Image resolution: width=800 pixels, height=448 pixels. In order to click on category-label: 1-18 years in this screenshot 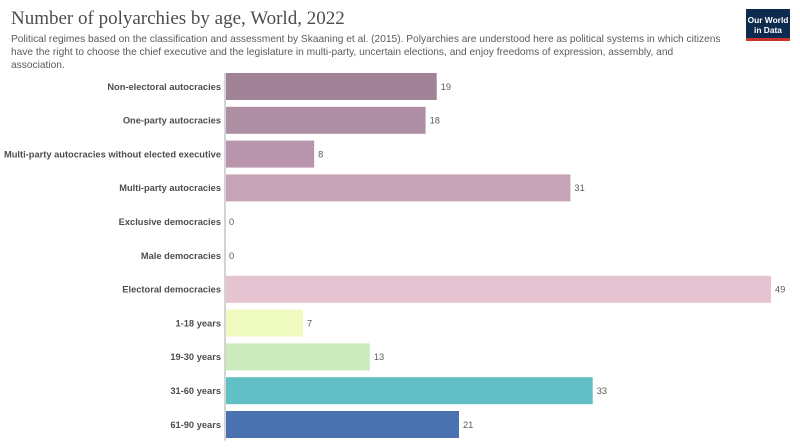, I will do `click(199, 323)`.